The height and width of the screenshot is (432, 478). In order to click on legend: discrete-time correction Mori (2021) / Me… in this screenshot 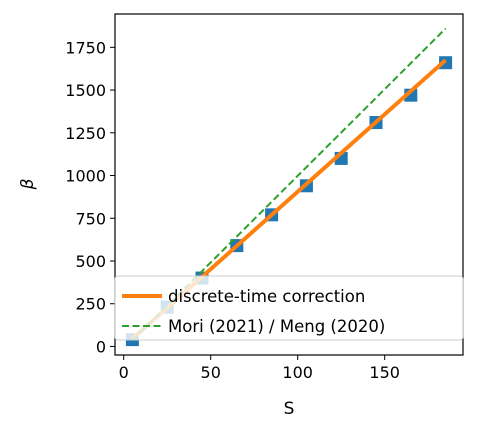, I will do `click(289, 308)`.